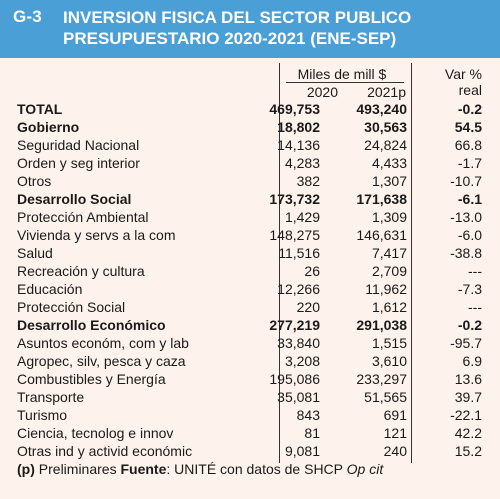  What do you see at coordinates (249, 289) in the screenshot?
I see `table-row: Educación 12,266 11,962 -7.3` at bounding box center [249, 289].